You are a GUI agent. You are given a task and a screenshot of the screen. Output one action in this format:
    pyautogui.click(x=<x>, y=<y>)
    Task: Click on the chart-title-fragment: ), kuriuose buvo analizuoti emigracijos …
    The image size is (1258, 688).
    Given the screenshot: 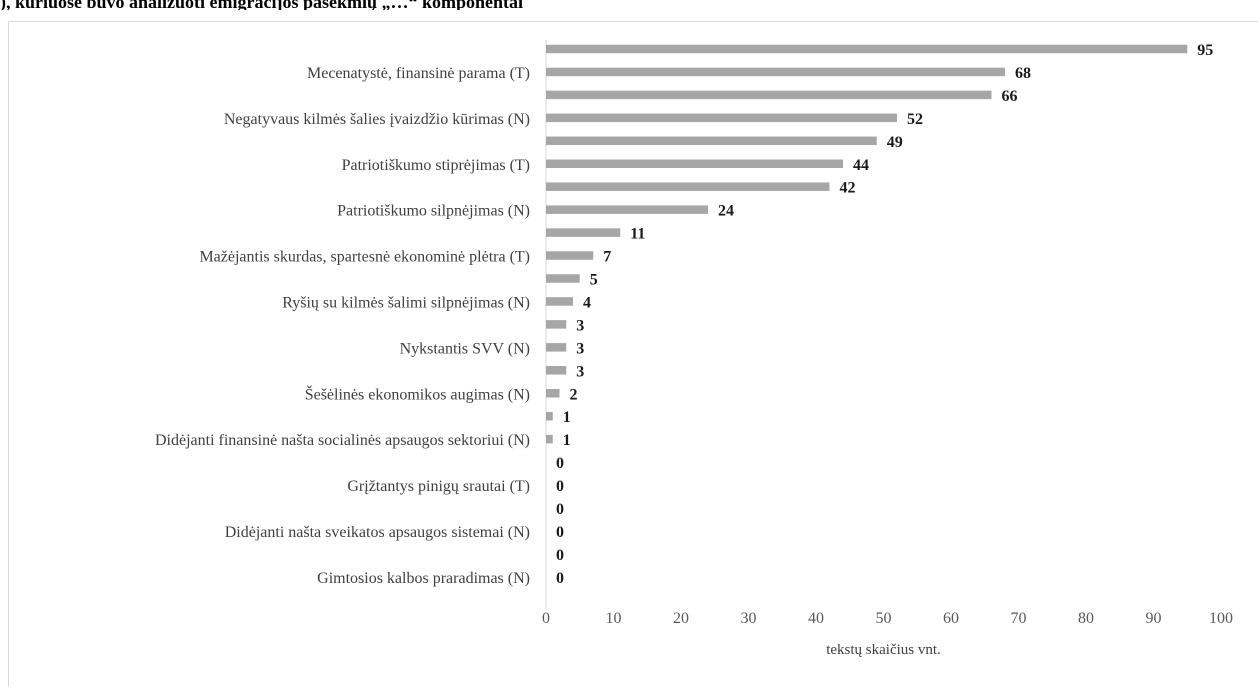 What is the action you would take?
    pyautogui.click(x=262, y=5)
    